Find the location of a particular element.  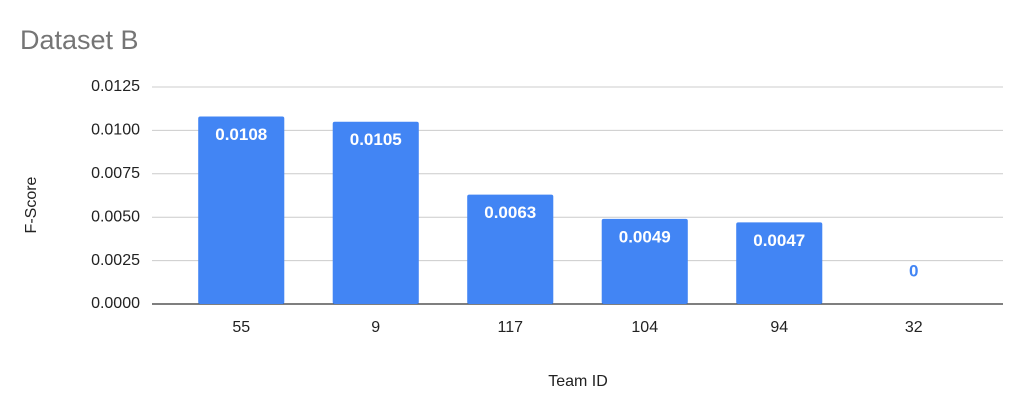

x-tick-label: 55 is located at coordinates (241, 327).